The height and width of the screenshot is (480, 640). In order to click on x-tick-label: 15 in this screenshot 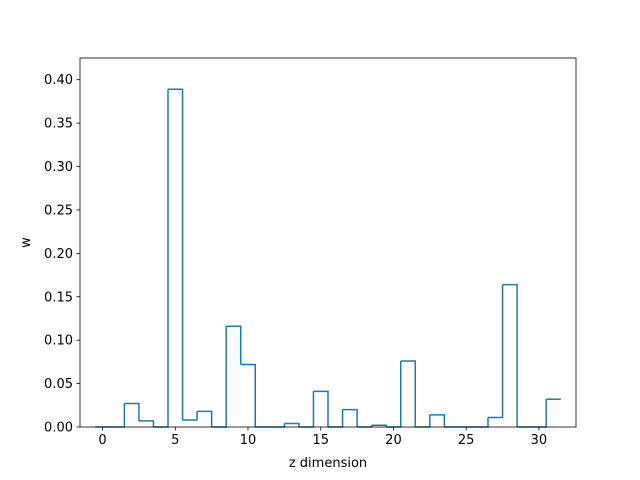, I will do `click(320, 440)`.